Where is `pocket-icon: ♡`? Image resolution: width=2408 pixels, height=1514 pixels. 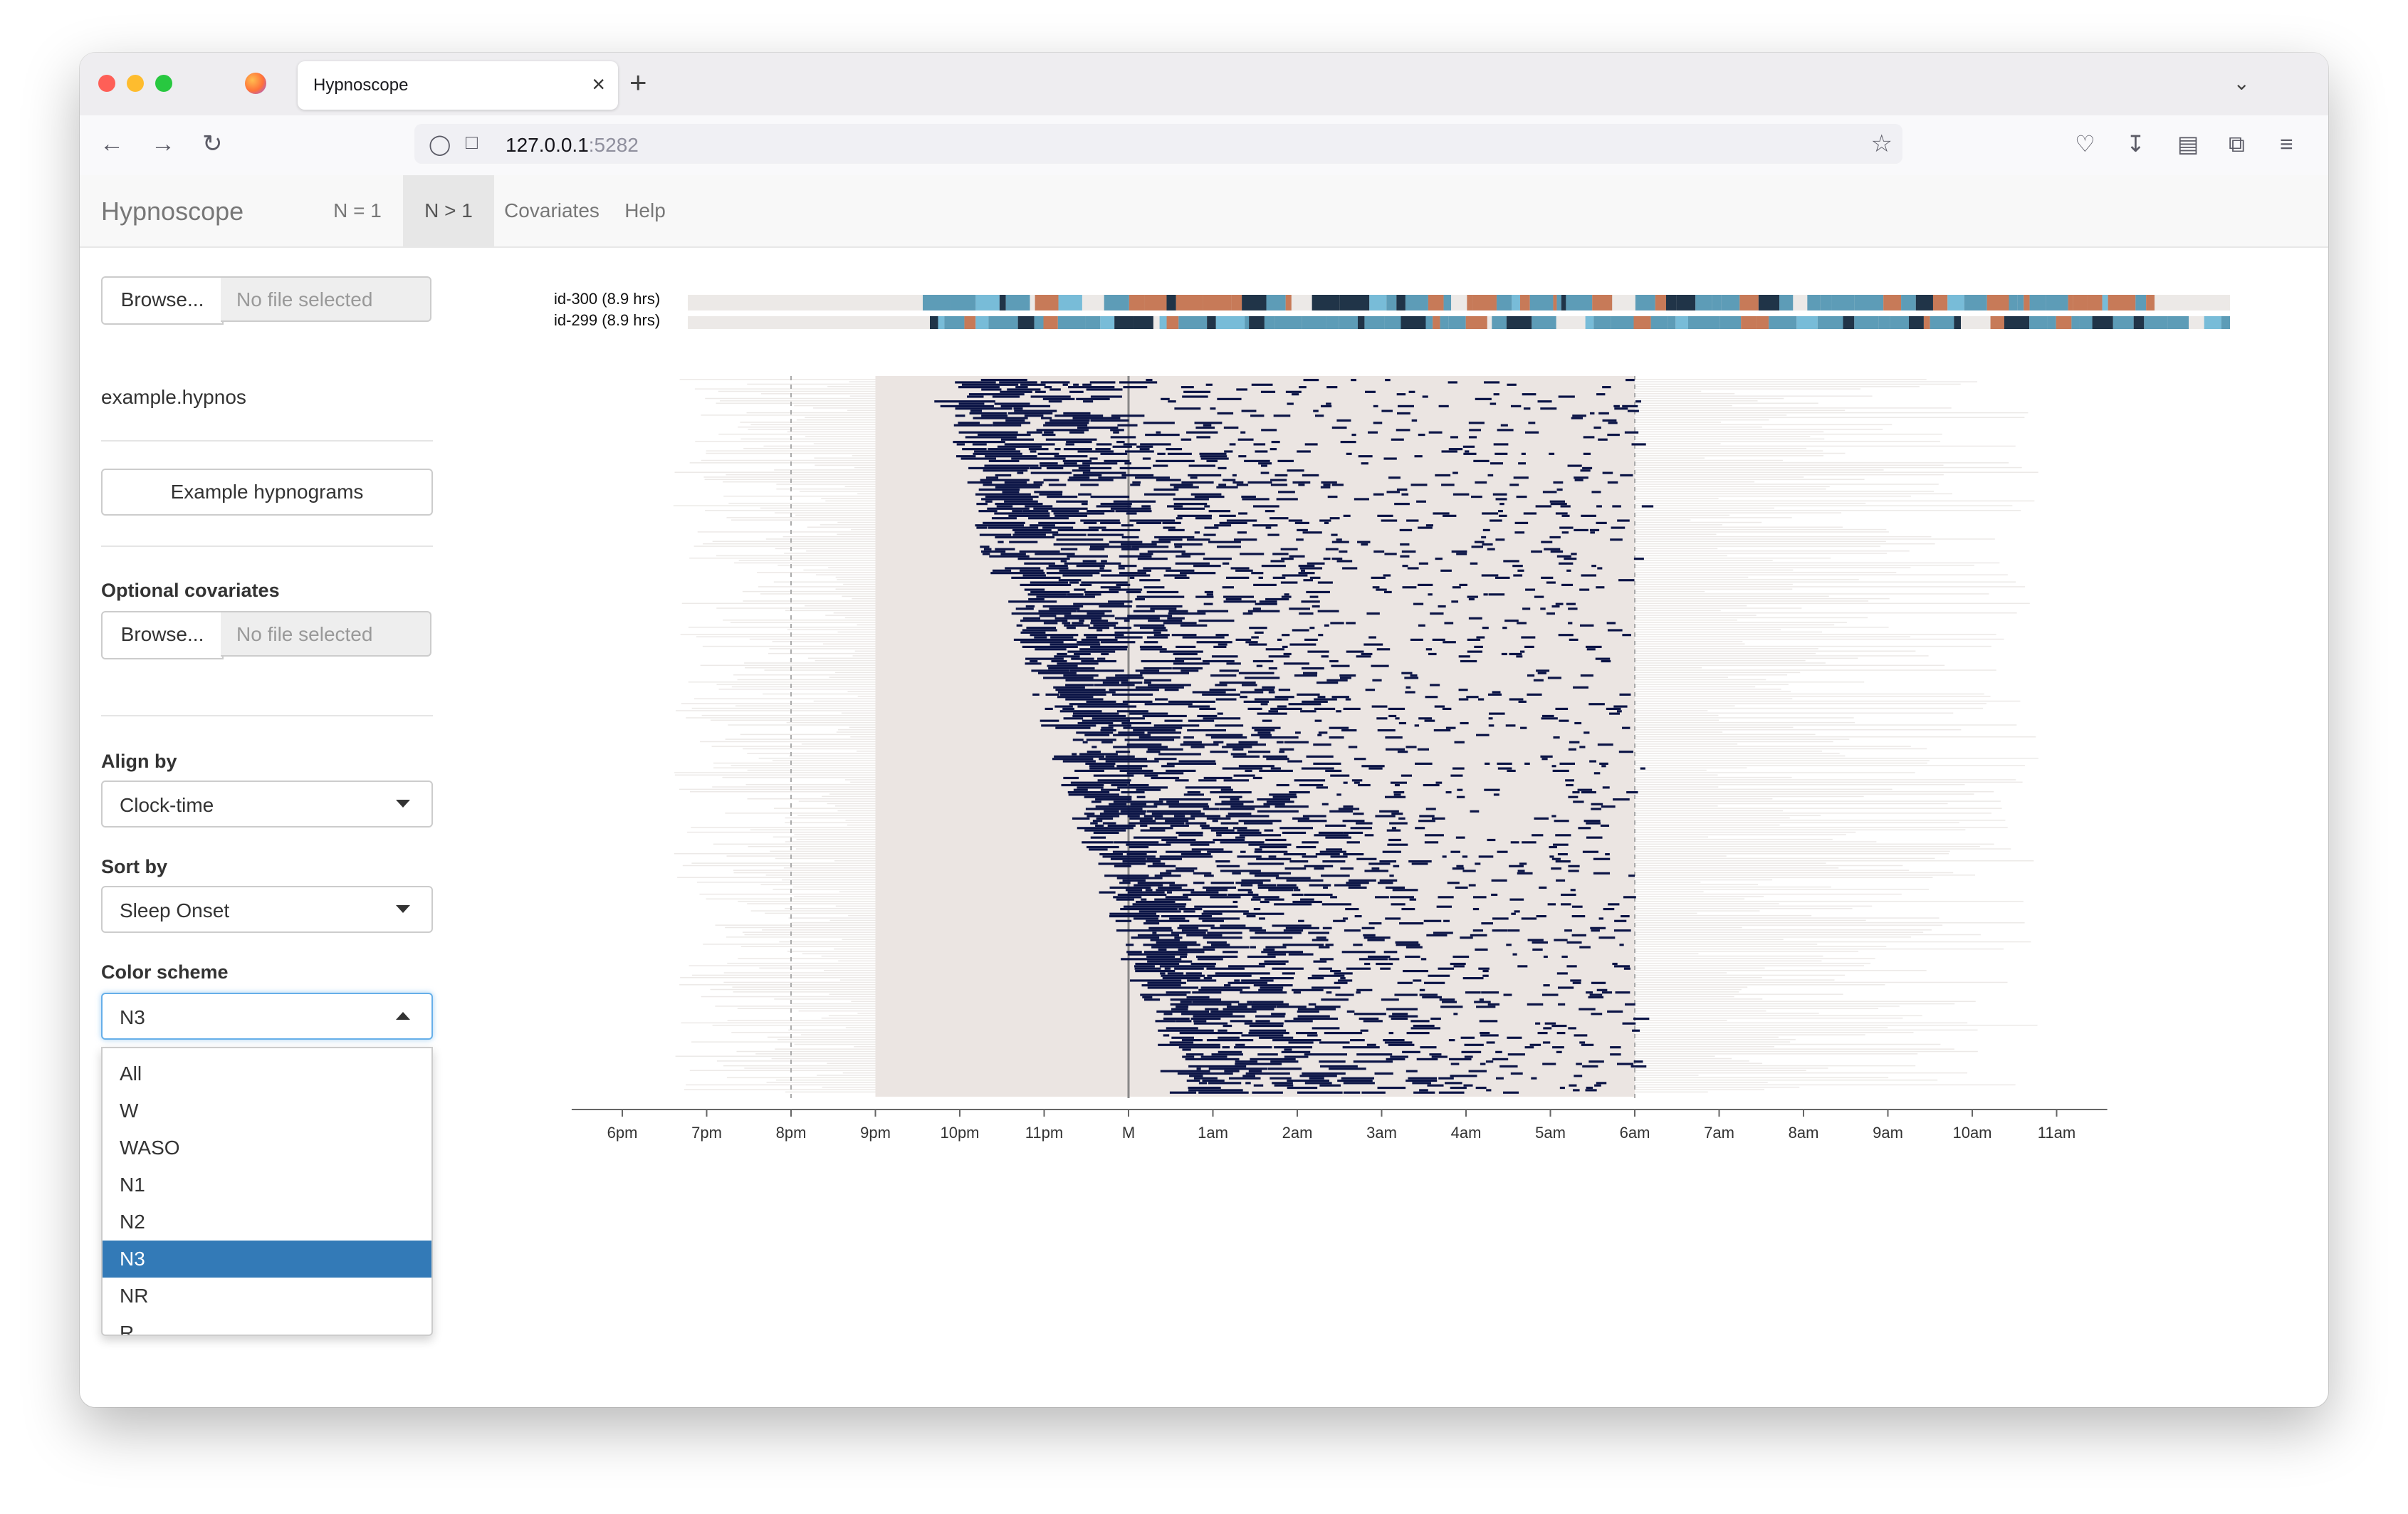
pocket-icon: ♡ is located at coordinates (2085, 144).